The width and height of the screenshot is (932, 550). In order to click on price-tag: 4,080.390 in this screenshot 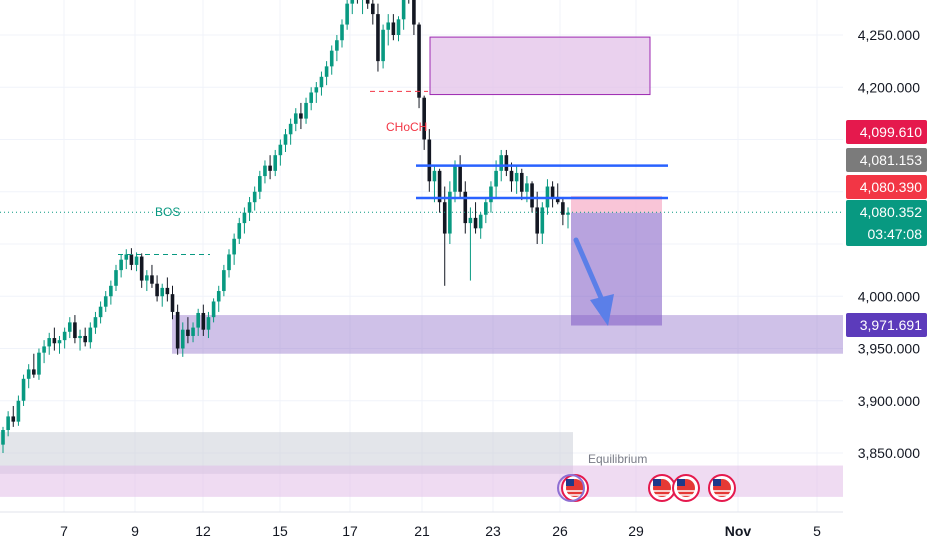, I will do `click(886, 187)`.